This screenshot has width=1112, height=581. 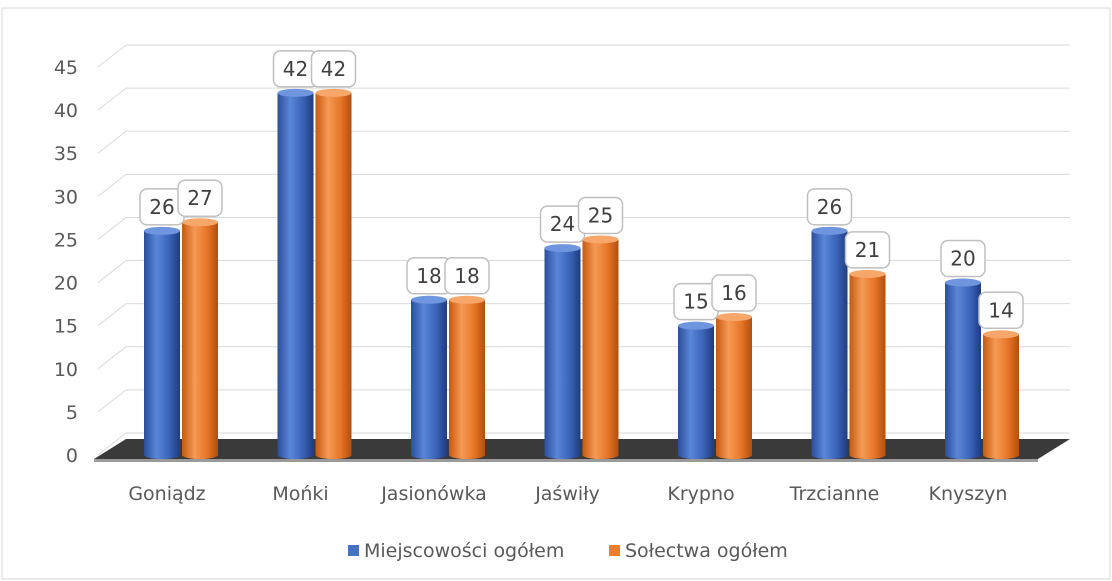 I want to click on floor-surface, so click(x=582, y=449).